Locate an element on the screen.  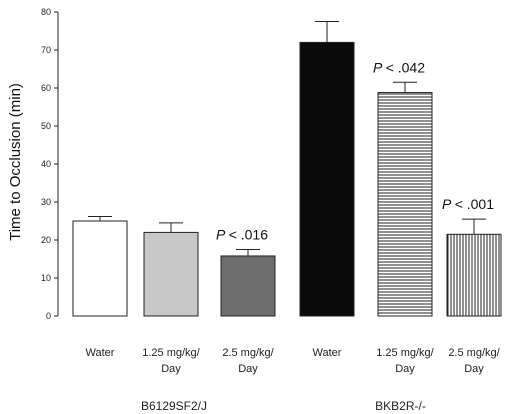
y-tick-label: 40 is located at coordinates (46, 164).